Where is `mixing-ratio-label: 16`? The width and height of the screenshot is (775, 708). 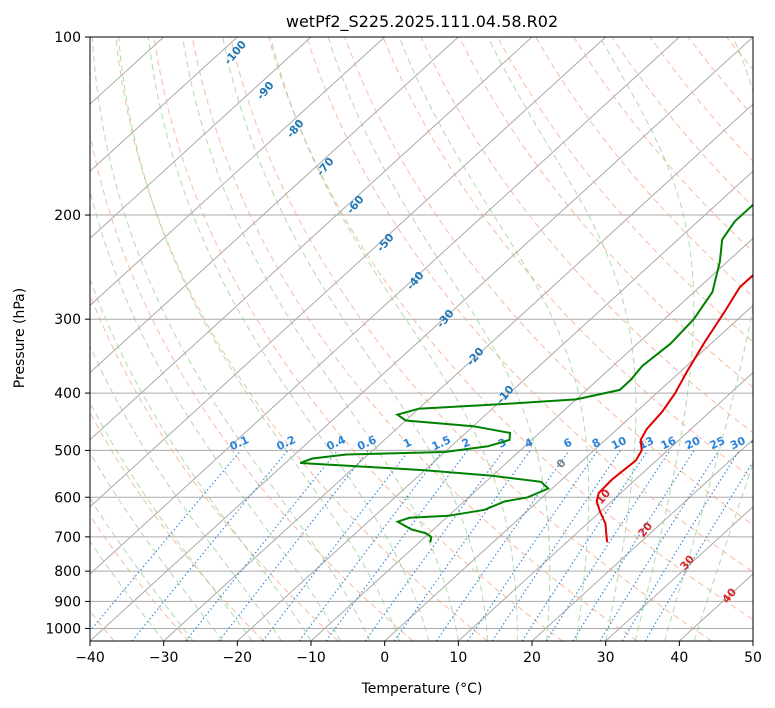 mixing-ratio-label: 16 is located at coordinates (669, 443).